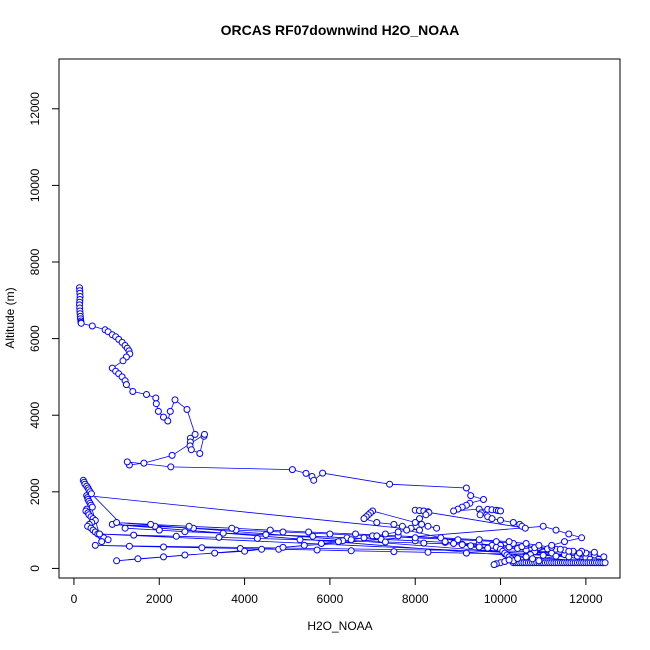  Describe the element at coordinates (74, 599) in the screenshot. I see `x-tick-label: 0` at that location.